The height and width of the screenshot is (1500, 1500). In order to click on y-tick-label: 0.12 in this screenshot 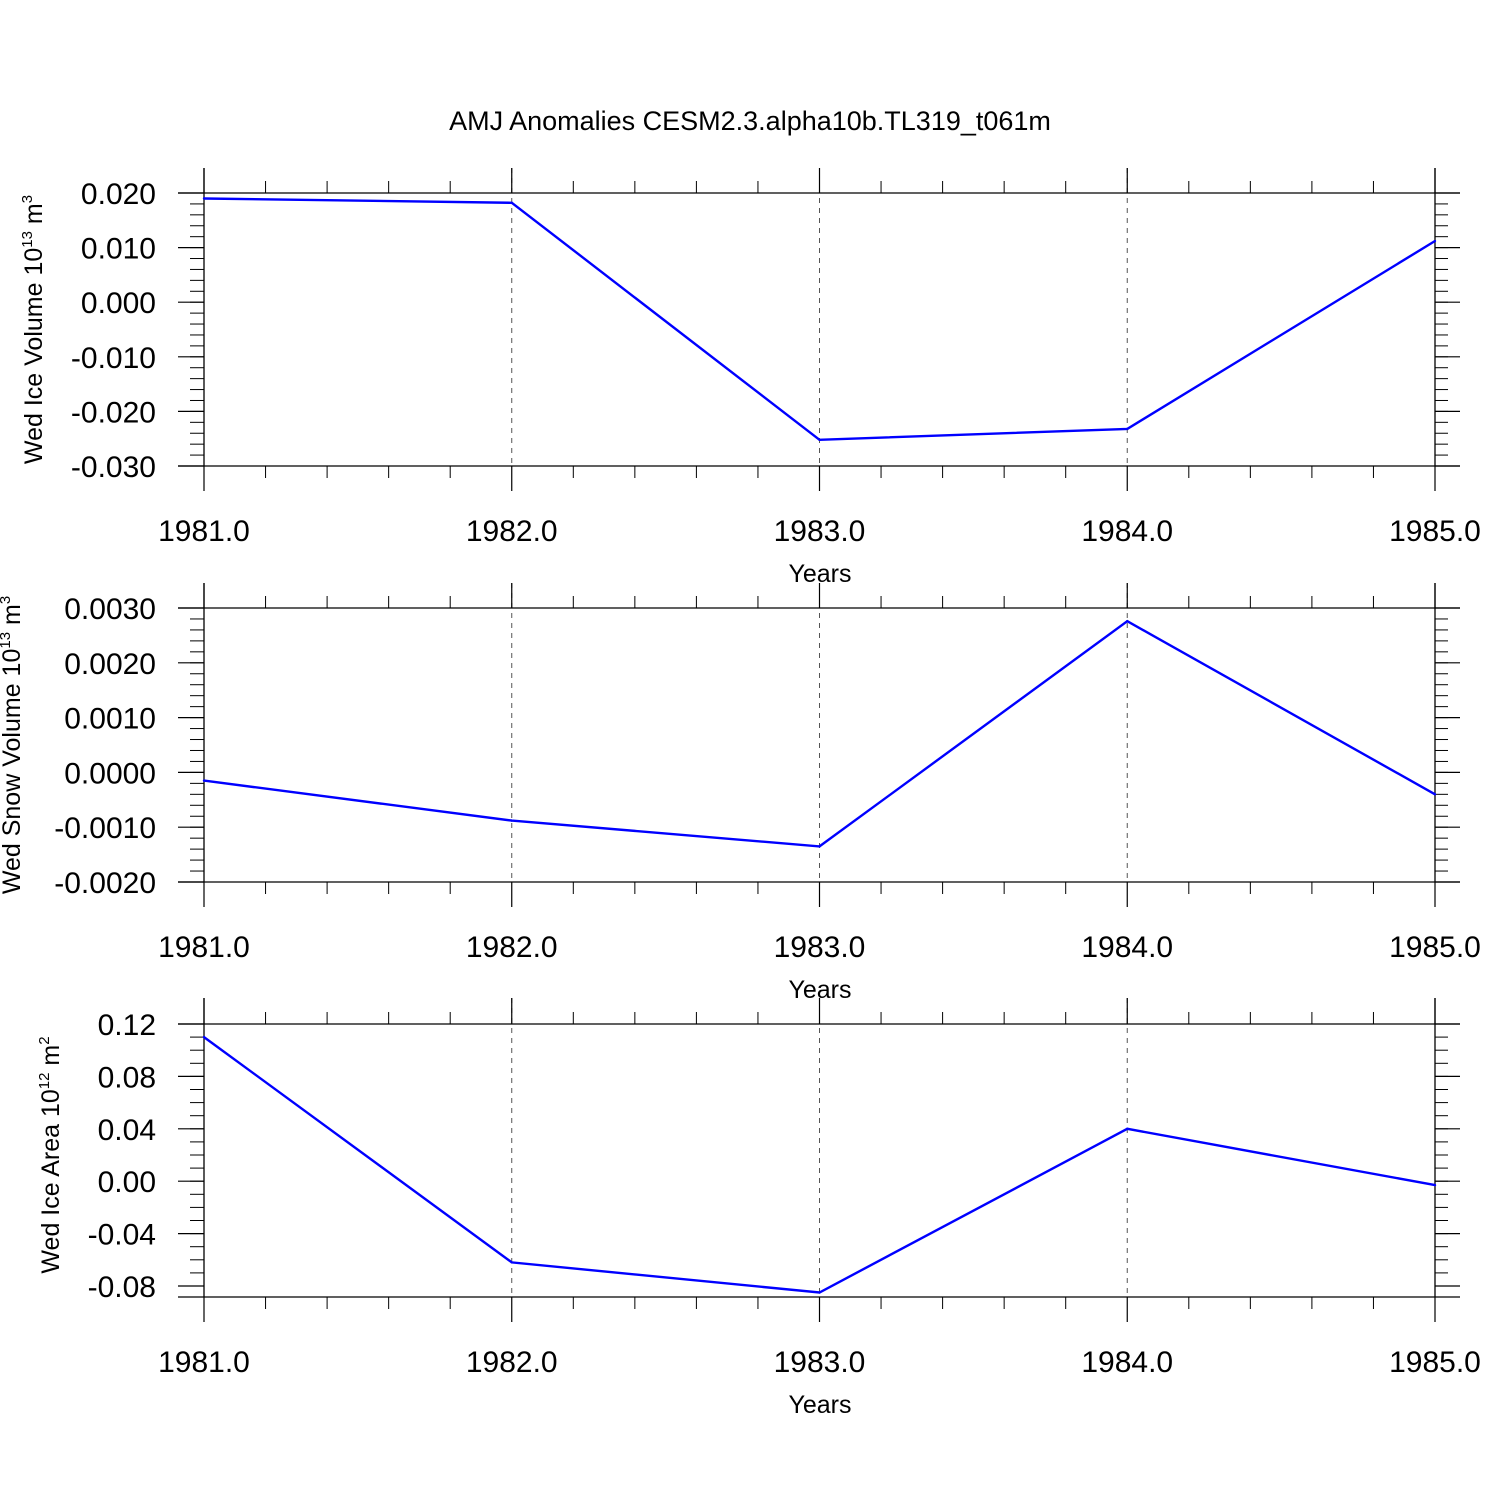, I will do `click(127, 1025)`.